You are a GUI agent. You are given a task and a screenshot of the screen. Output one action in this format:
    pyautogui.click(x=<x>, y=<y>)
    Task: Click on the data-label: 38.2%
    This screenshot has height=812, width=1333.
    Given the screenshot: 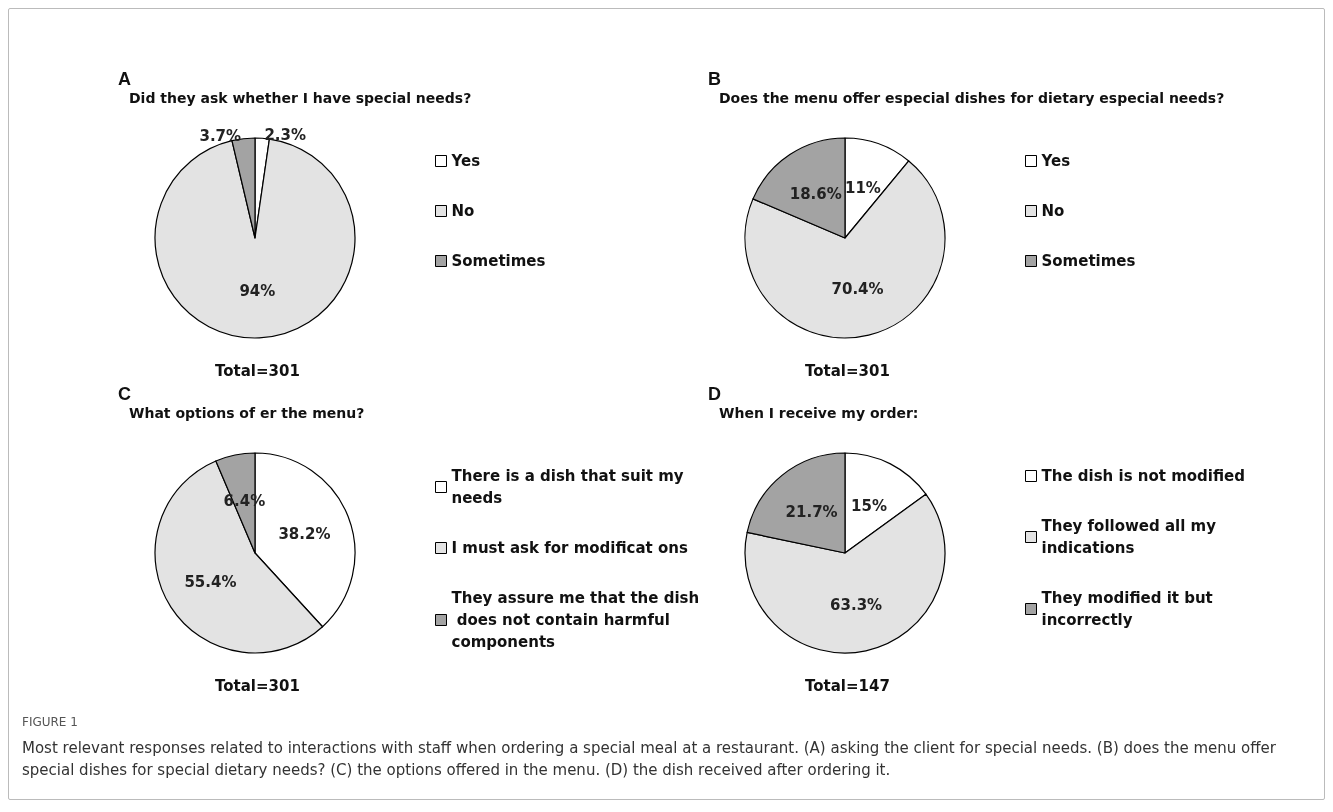 What is the action you would take?
    pyautogui.click(x=304, y=533)
    